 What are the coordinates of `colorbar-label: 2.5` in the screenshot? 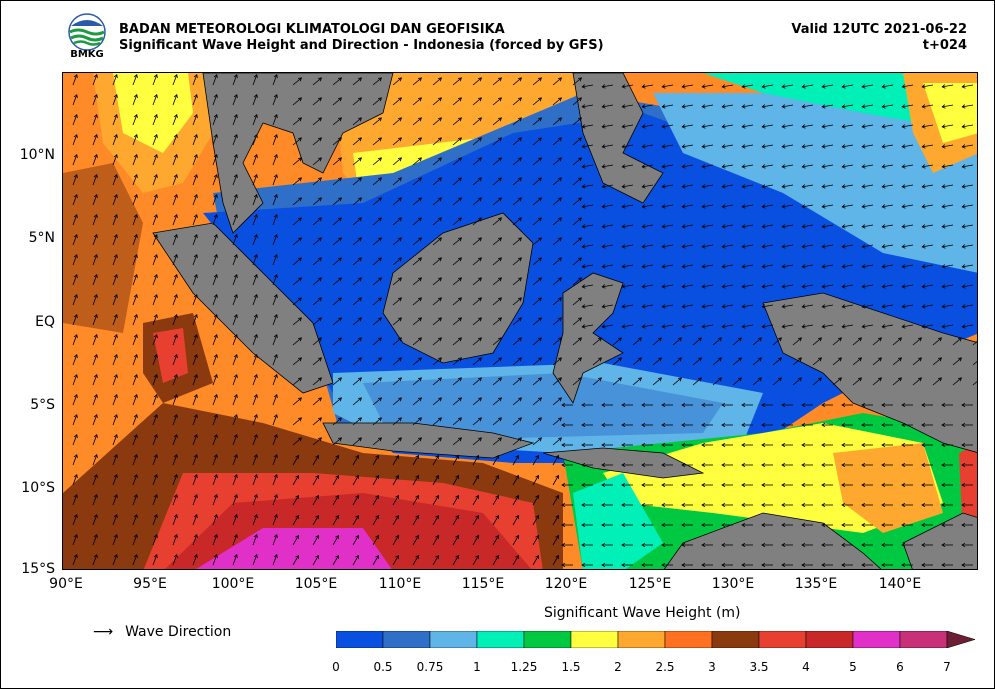 It's located at (665, 667).